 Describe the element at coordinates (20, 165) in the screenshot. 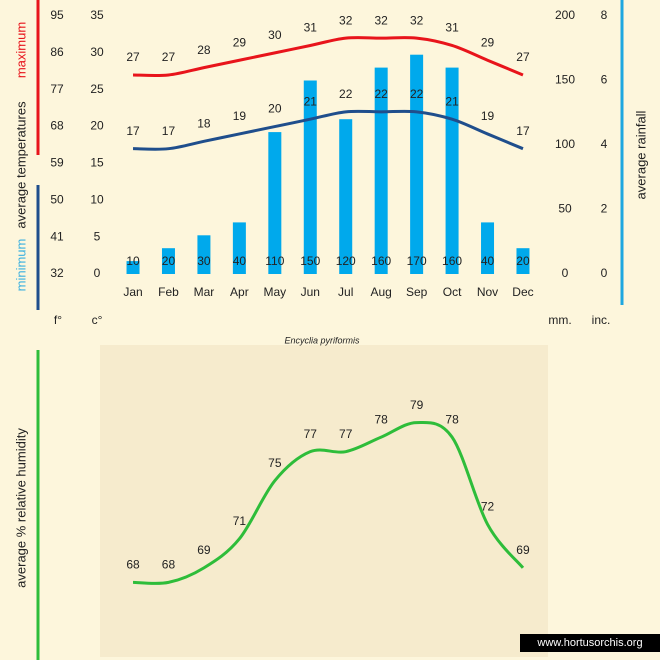

I see `y-label: average temperatures` at that location.